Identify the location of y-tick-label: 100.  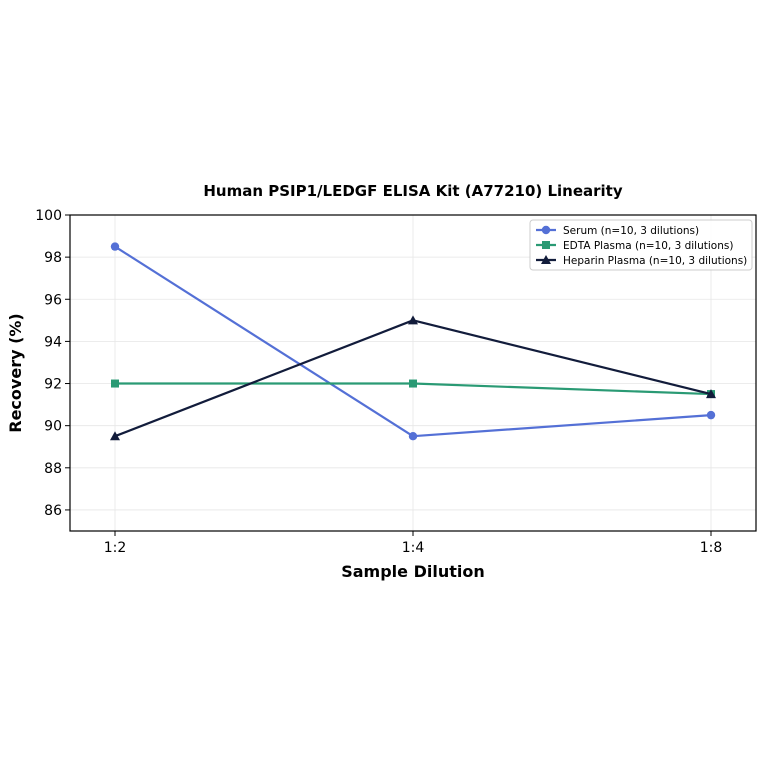
(48, 216).